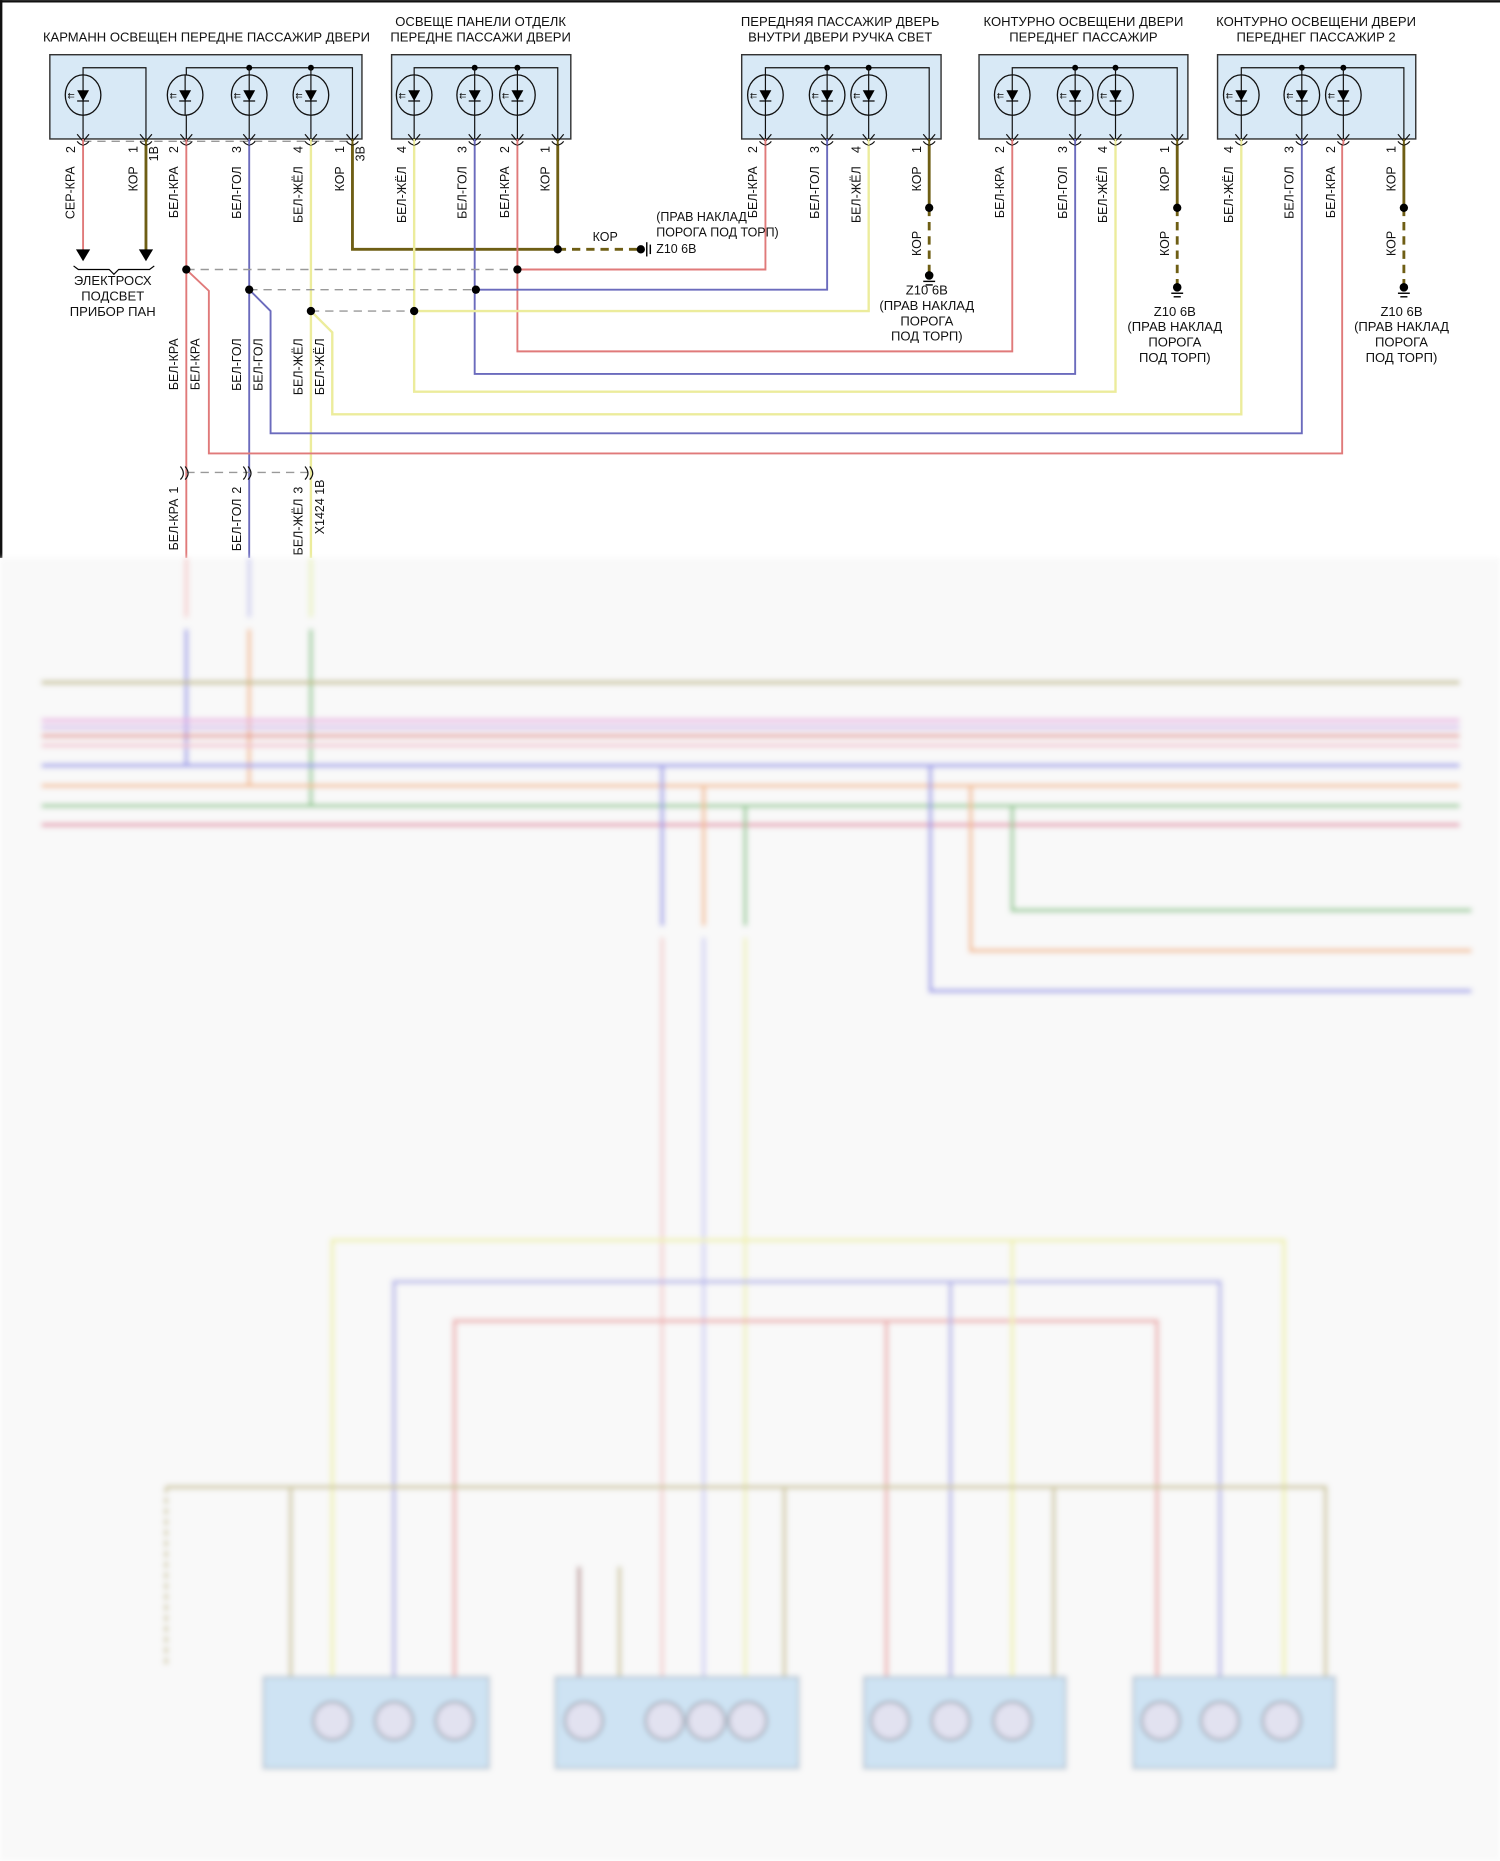 The image size is (1500, 1861). What do you see at coordinates (113, 311) in the screenshot?
I see `destination-label: ПРИБОР ПАН` at bounding box center [113, 311].